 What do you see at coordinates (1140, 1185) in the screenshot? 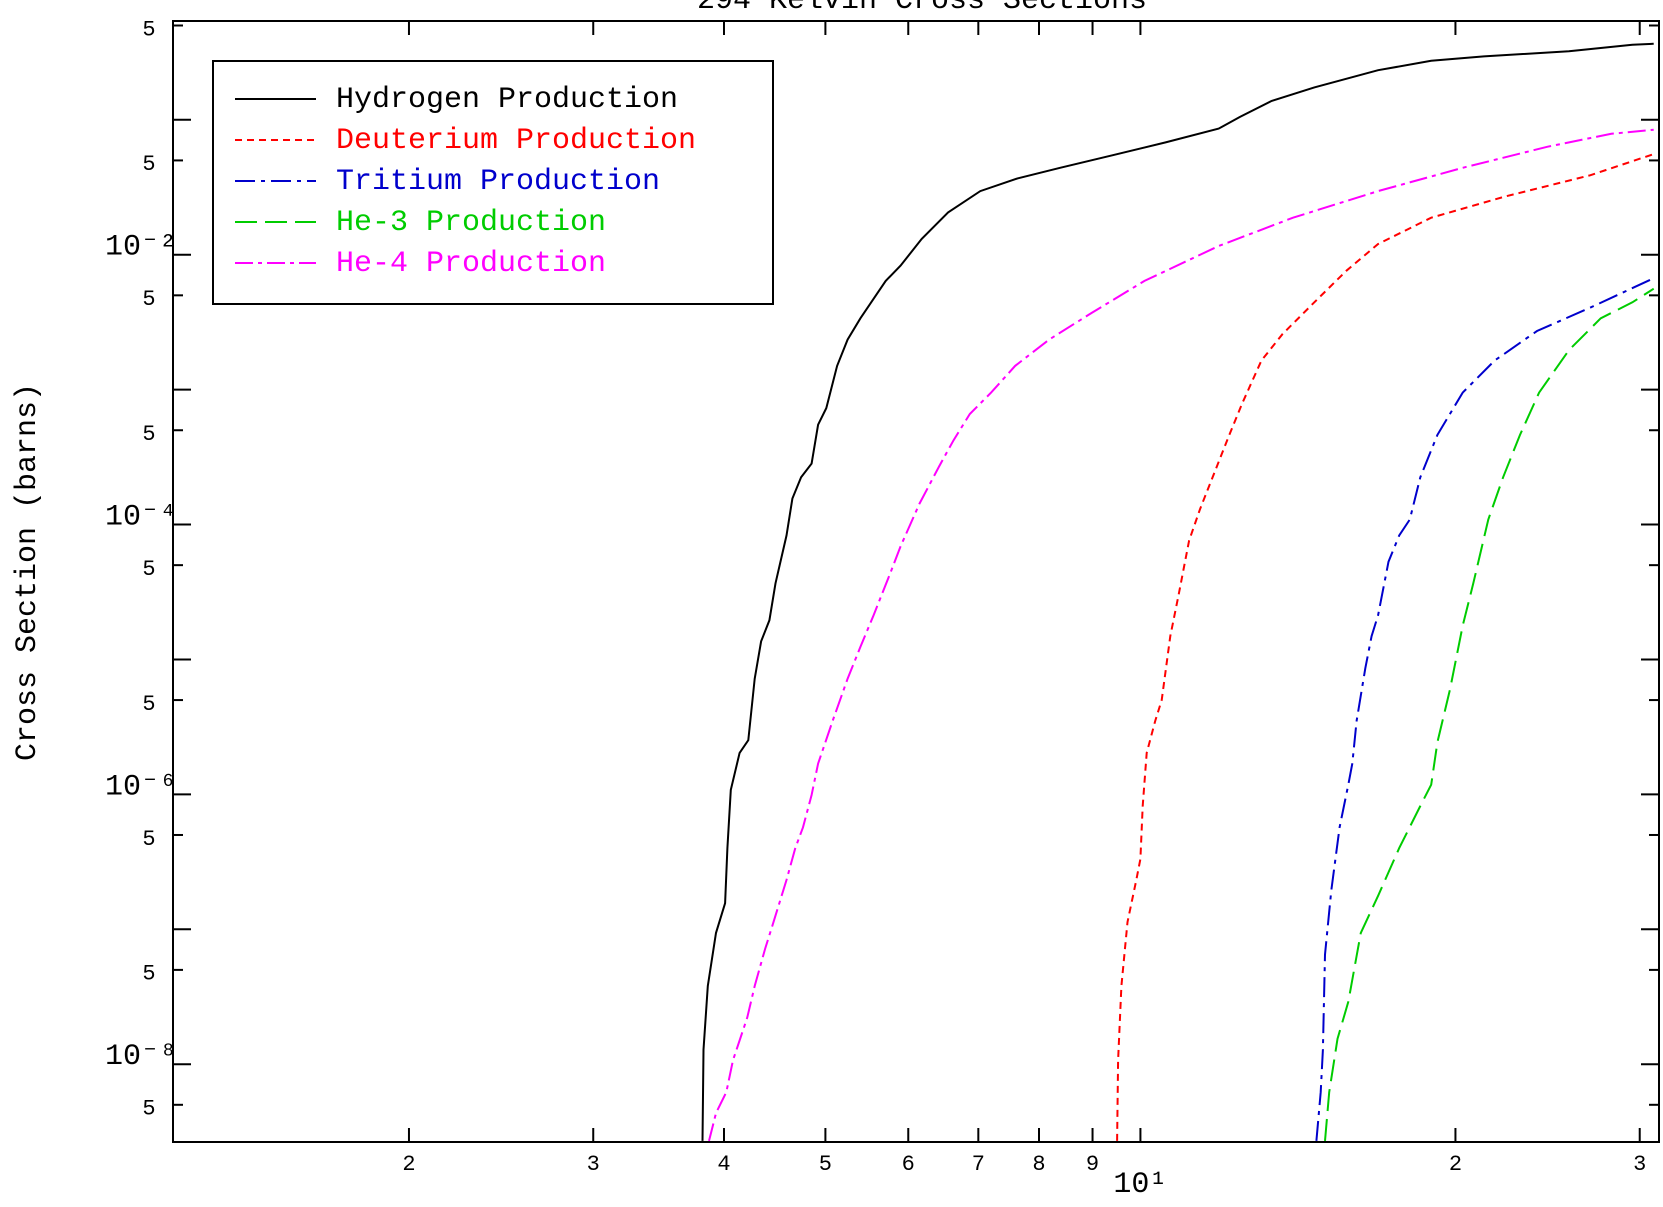
I see `x-tick-label: 10¹` at bounding box center [1140, 1185].